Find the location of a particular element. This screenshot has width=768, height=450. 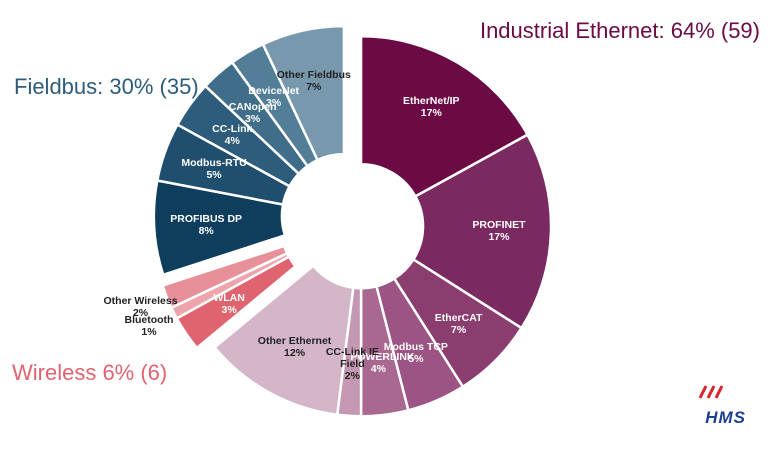

slice-label: CC-Link 4% is located at coordinates (232, 135).